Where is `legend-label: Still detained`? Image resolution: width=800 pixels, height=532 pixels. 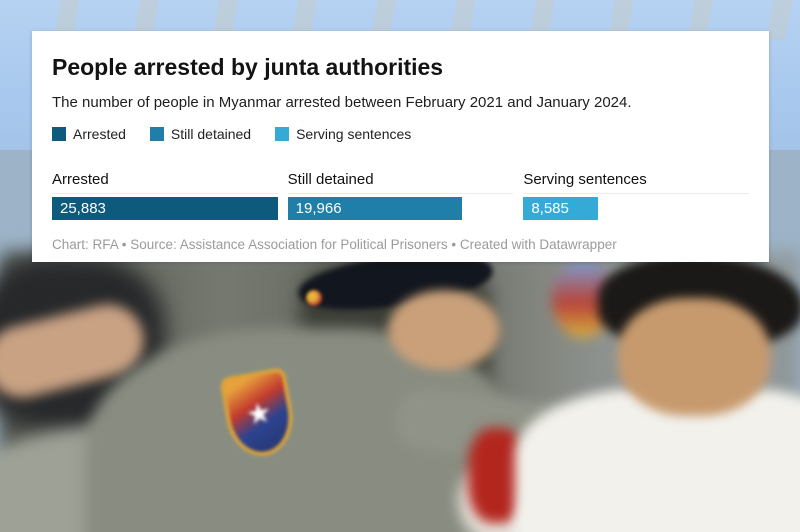
legend-label: Still detained is located at coordinates (211, 134).